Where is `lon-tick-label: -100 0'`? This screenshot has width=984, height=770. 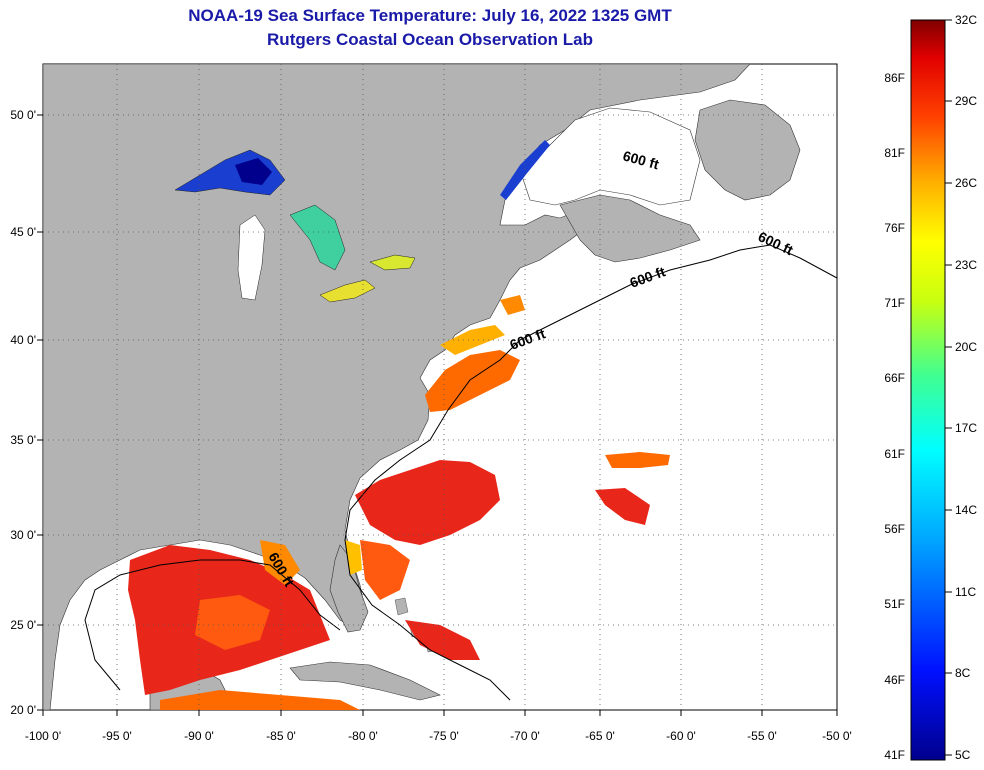 lon-tick-label: -100 0' is located at coordinates (43, 736).